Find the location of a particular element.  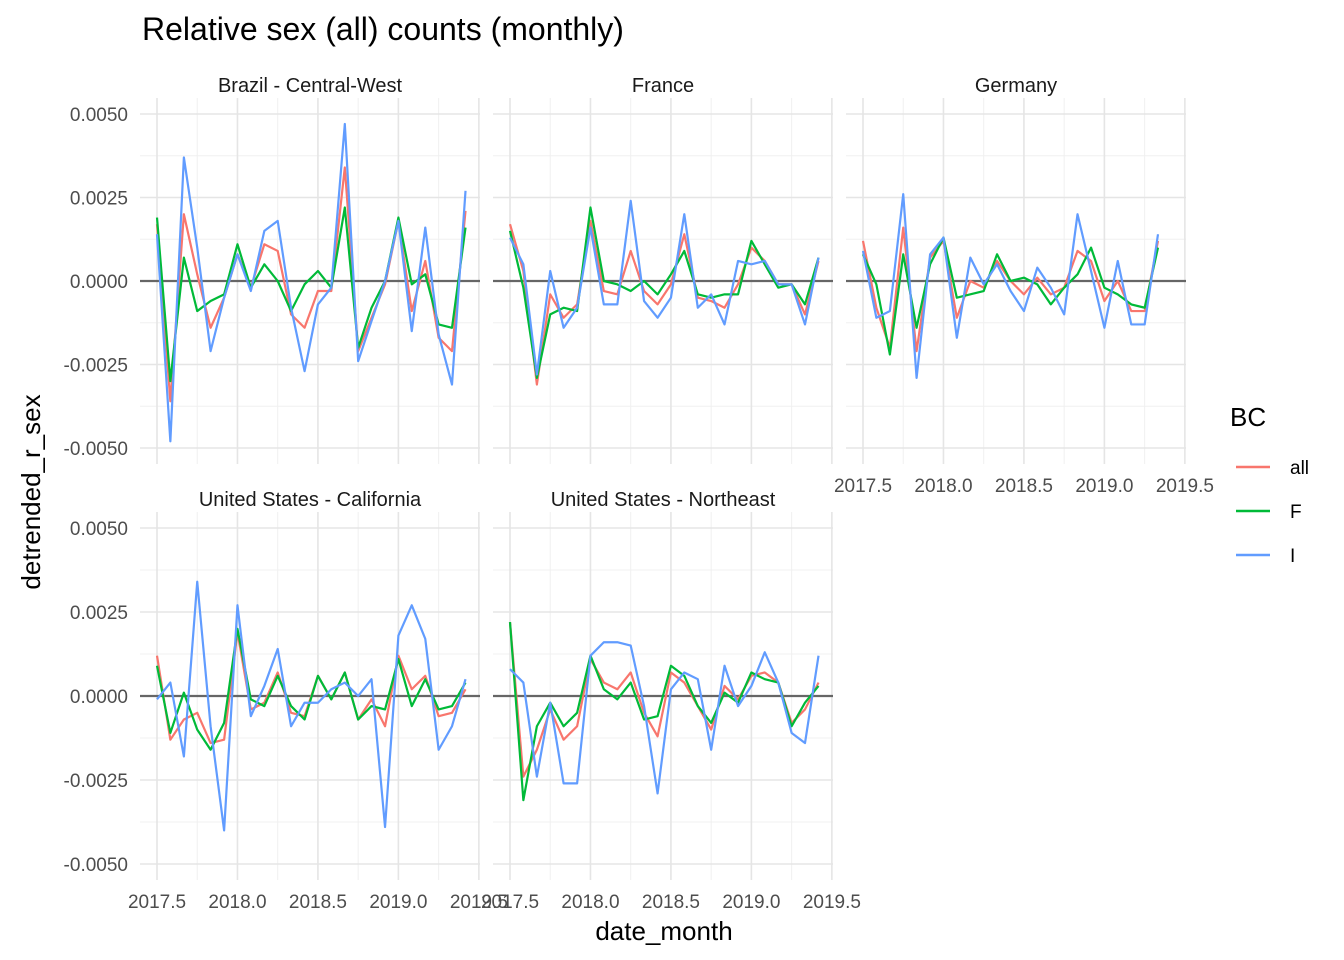

legend-label-I: I is located at coordinates (1292, 556).